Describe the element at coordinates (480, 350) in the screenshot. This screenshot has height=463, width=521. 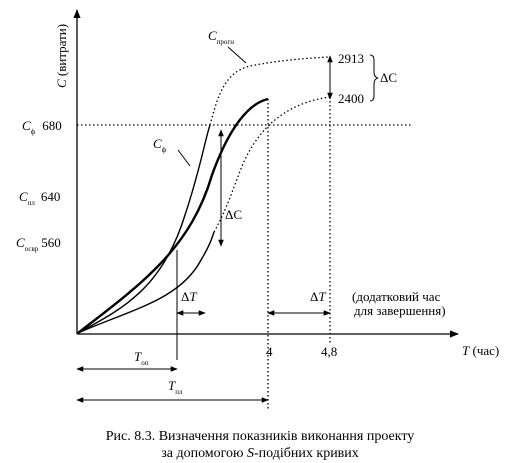
I see `x-axis-label: T (час)` at that location.